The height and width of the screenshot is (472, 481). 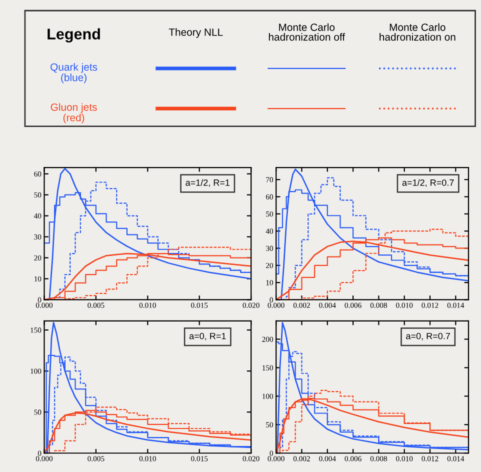 What do you see at coordinates (428, 183) in the screenshot?
I see `annotation: a=1/2, R=0.7` at bounding box center [428, 183].